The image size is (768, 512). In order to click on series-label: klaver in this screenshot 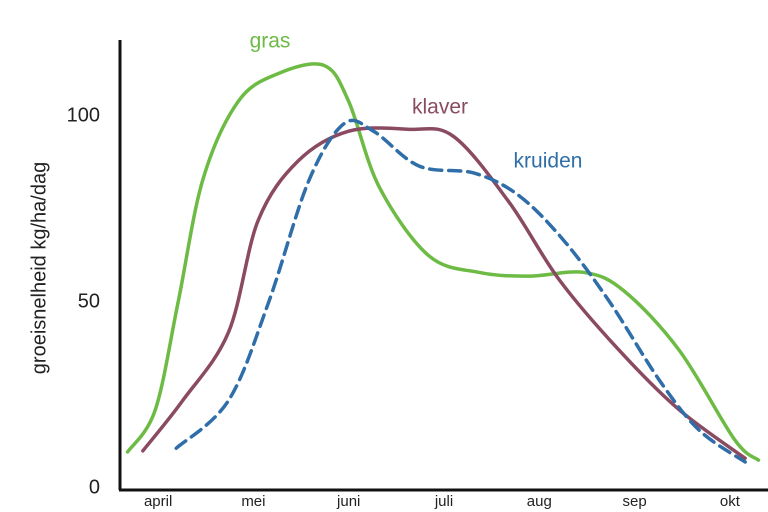, I will do `click(440, 107)`.